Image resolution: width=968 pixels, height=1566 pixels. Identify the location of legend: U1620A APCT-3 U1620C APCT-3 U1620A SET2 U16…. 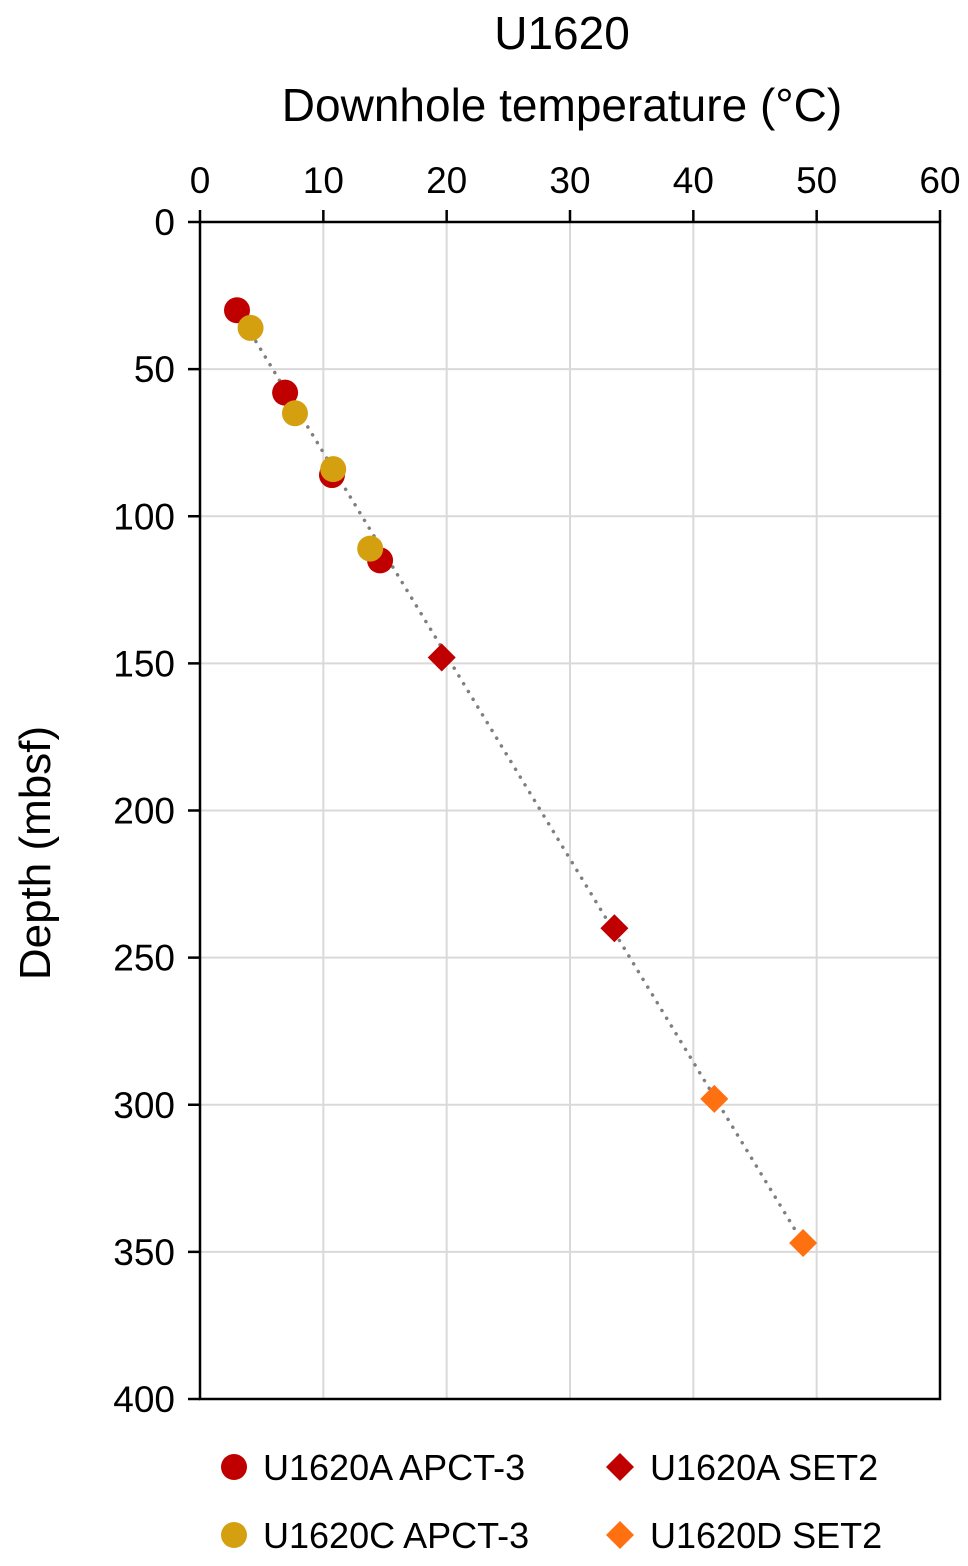
(551, 1501).